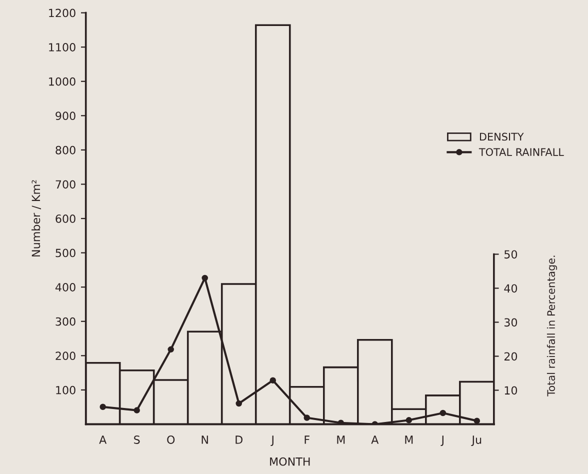  I want to click on y-axis-title: Number / Km², so click(37, 218).